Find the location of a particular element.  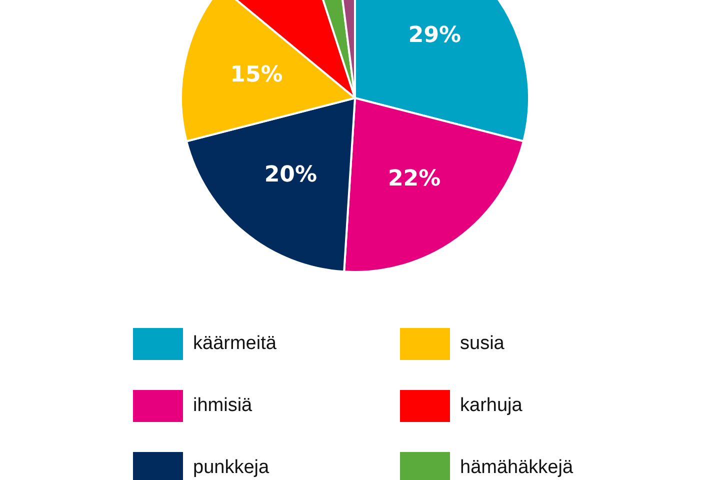

legend-label: ihmisiä is located at coordinates (222, 406).